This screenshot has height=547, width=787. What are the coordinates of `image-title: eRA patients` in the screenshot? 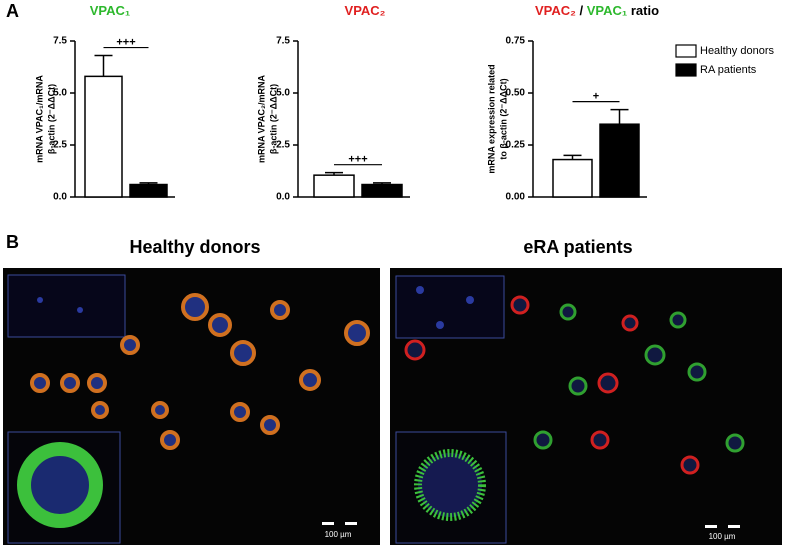 It's located at (577, 247).